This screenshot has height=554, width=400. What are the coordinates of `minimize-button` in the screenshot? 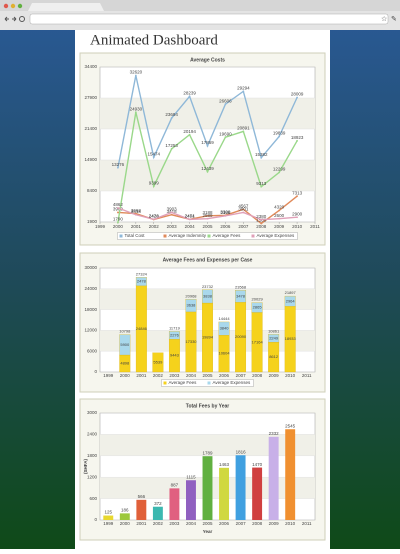 It's located at (13, 6).